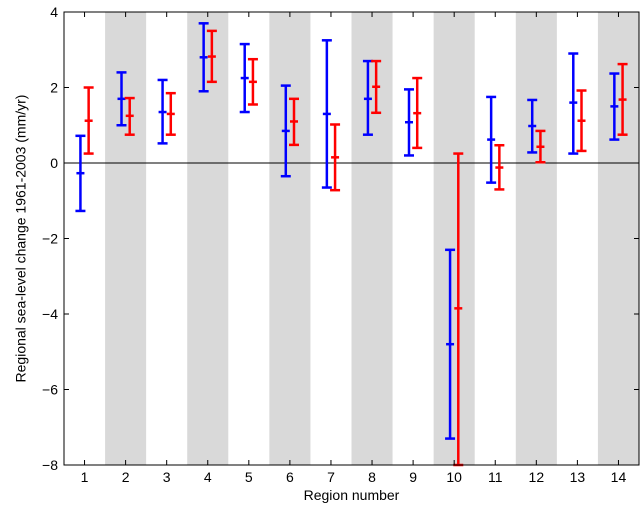 The image size is (643, 510). I want to click on x-tick-label: 1, so click(85, 477).